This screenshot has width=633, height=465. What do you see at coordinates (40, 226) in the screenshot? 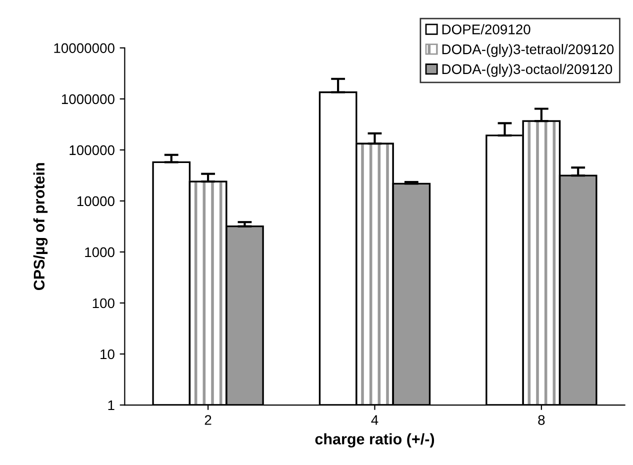
I see `y-axis-title: CPS/µg of protein` at bounding box center [40, 226].